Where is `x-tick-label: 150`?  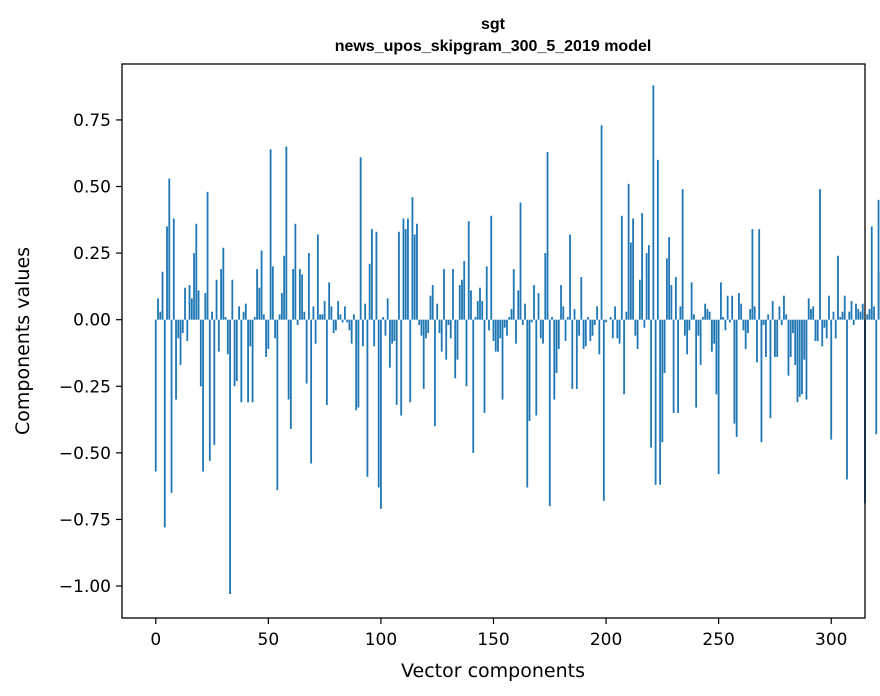 x-tick-label: 150 is located at coordinates (493, 640).